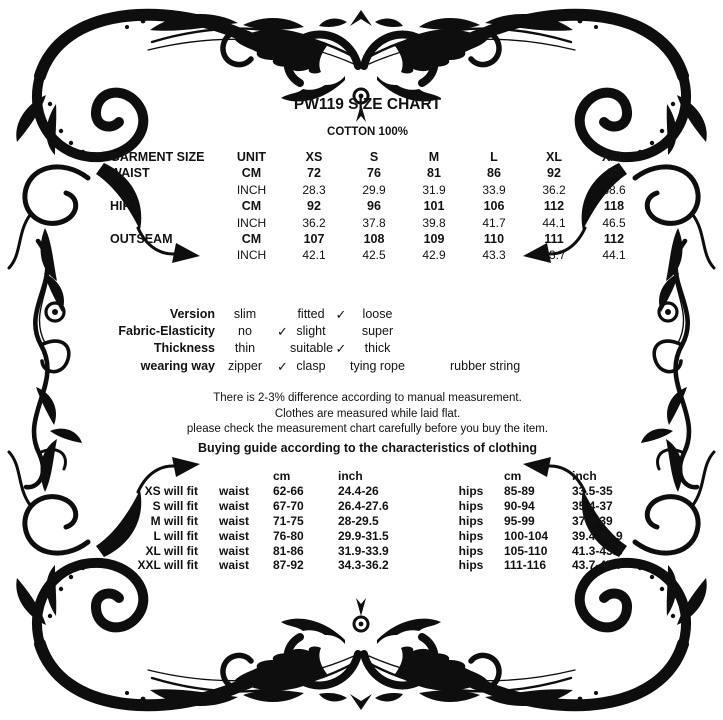  I want to click on feature-option: clasp, so click(311, 365).